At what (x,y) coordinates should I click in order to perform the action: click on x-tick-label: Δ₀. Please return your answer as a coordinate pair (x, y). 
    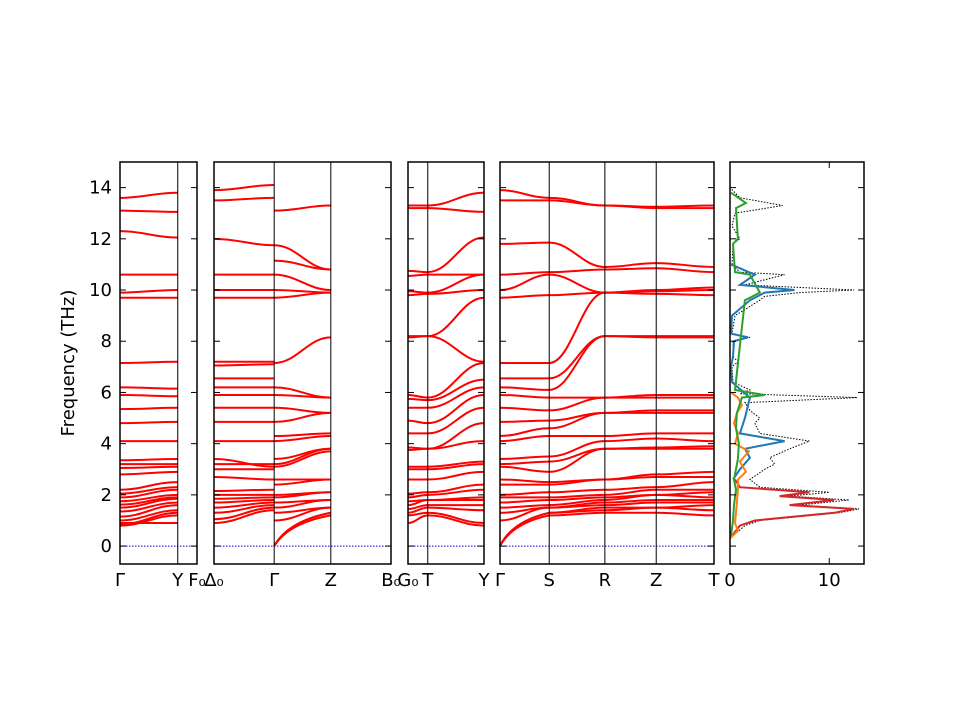
    Looking at the image, I should click on (214, 580).